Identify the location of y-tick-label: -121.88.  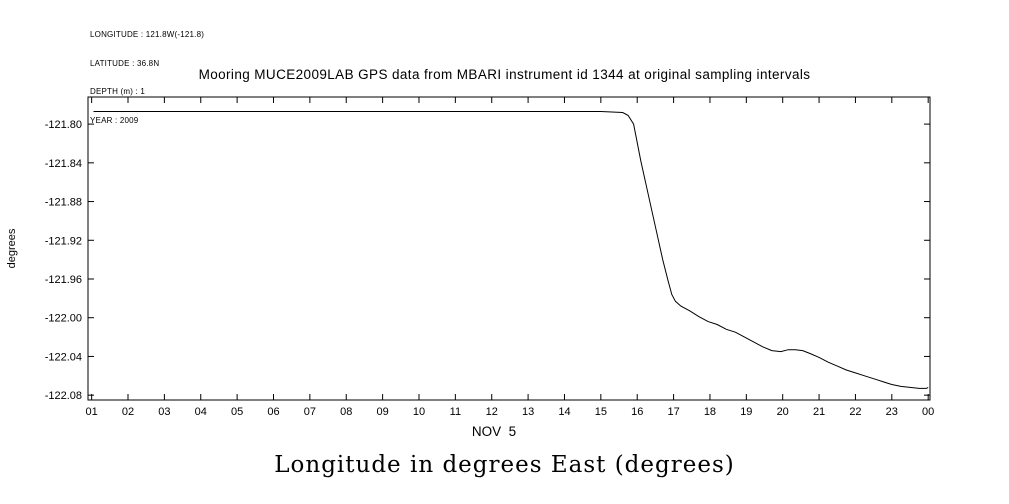
(63, 203).